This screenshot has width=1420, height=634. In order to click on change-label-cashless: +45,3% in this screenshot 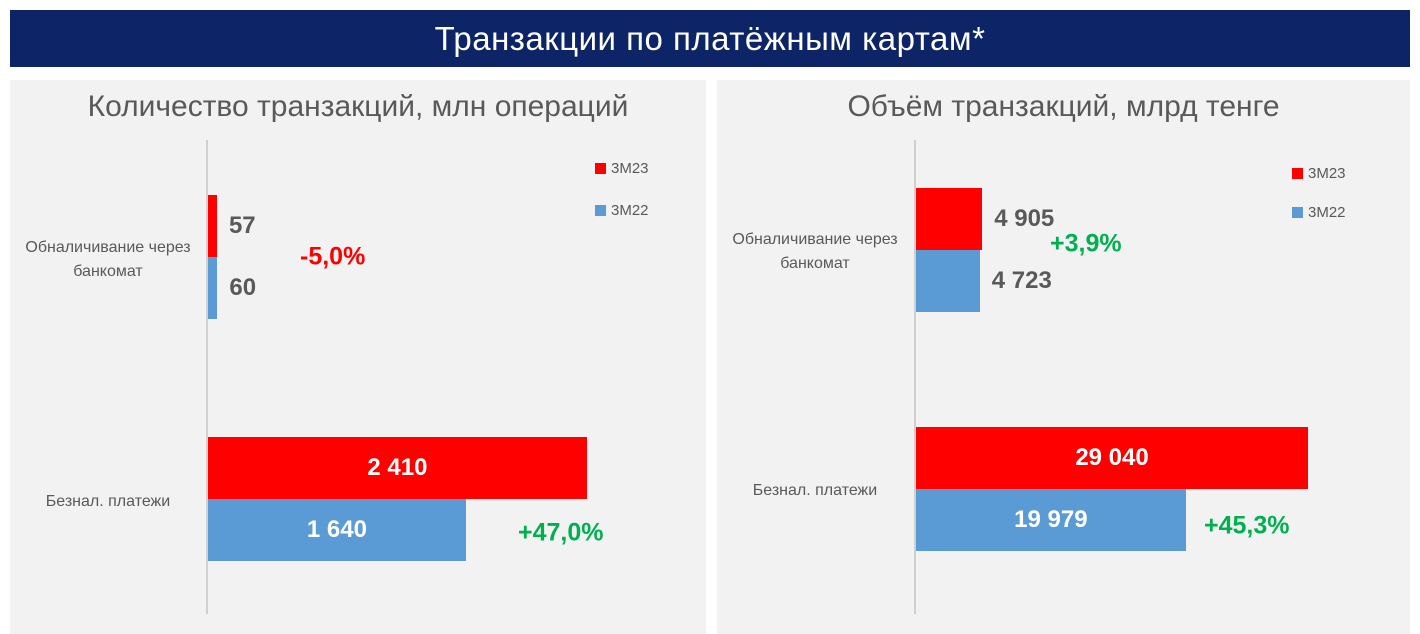, I will do `click(1247, 525)`.